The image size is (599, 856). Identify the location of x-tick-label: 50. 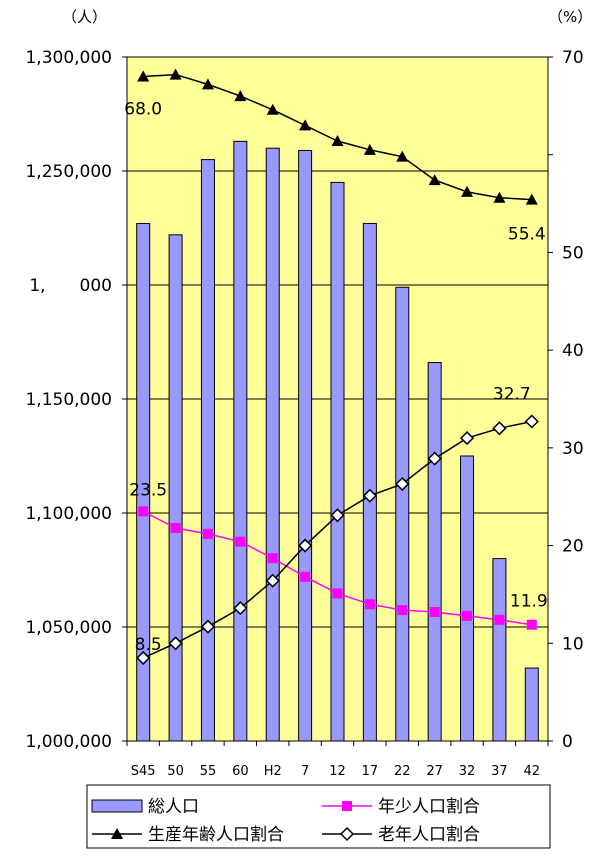
(175, 771).